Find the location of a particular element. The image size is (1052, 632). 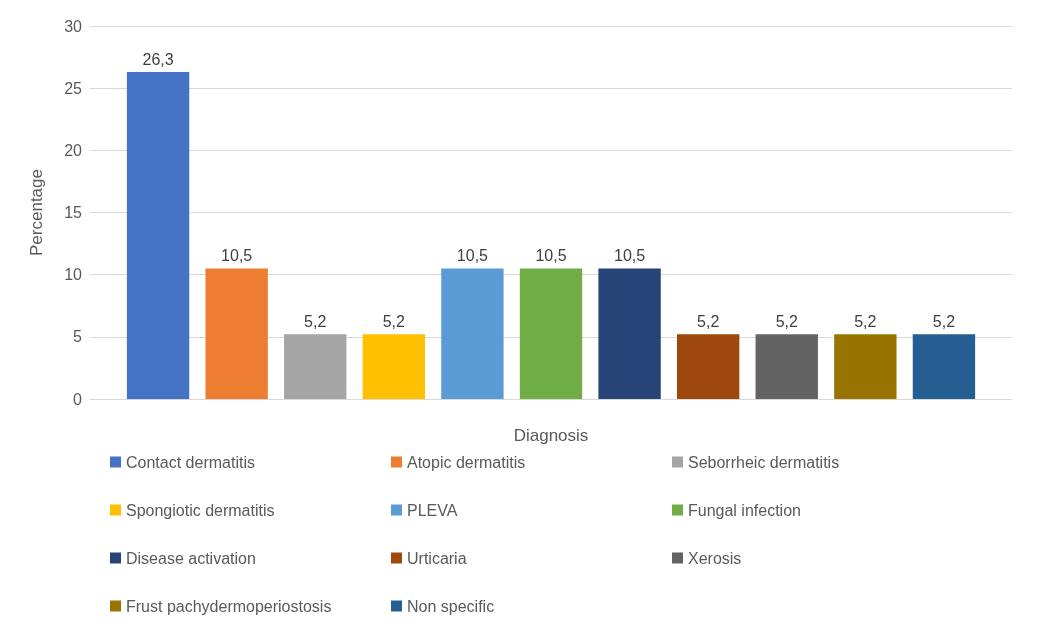

y-tick-label: 0 is located at coordinates (78, 399).